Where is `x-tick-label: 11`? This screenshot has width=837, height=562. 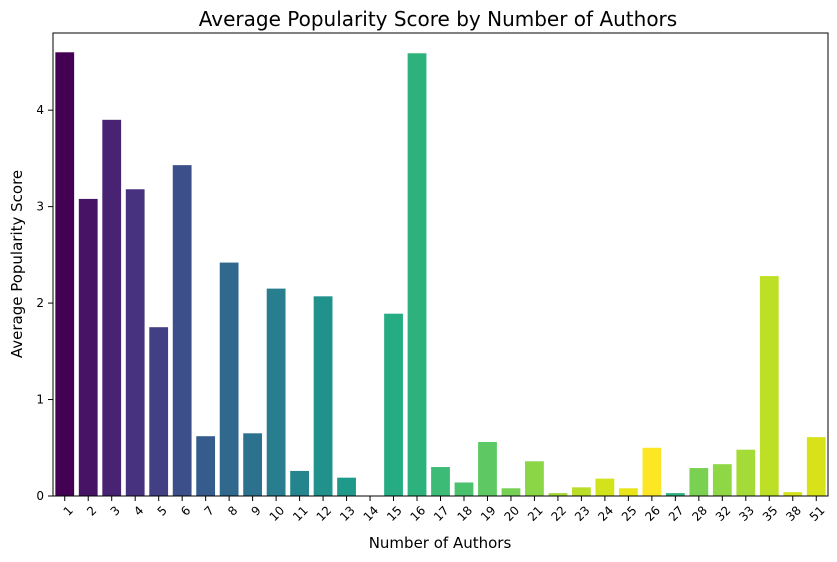 x-tick-label: 11 is located at coordinates (300, 513).